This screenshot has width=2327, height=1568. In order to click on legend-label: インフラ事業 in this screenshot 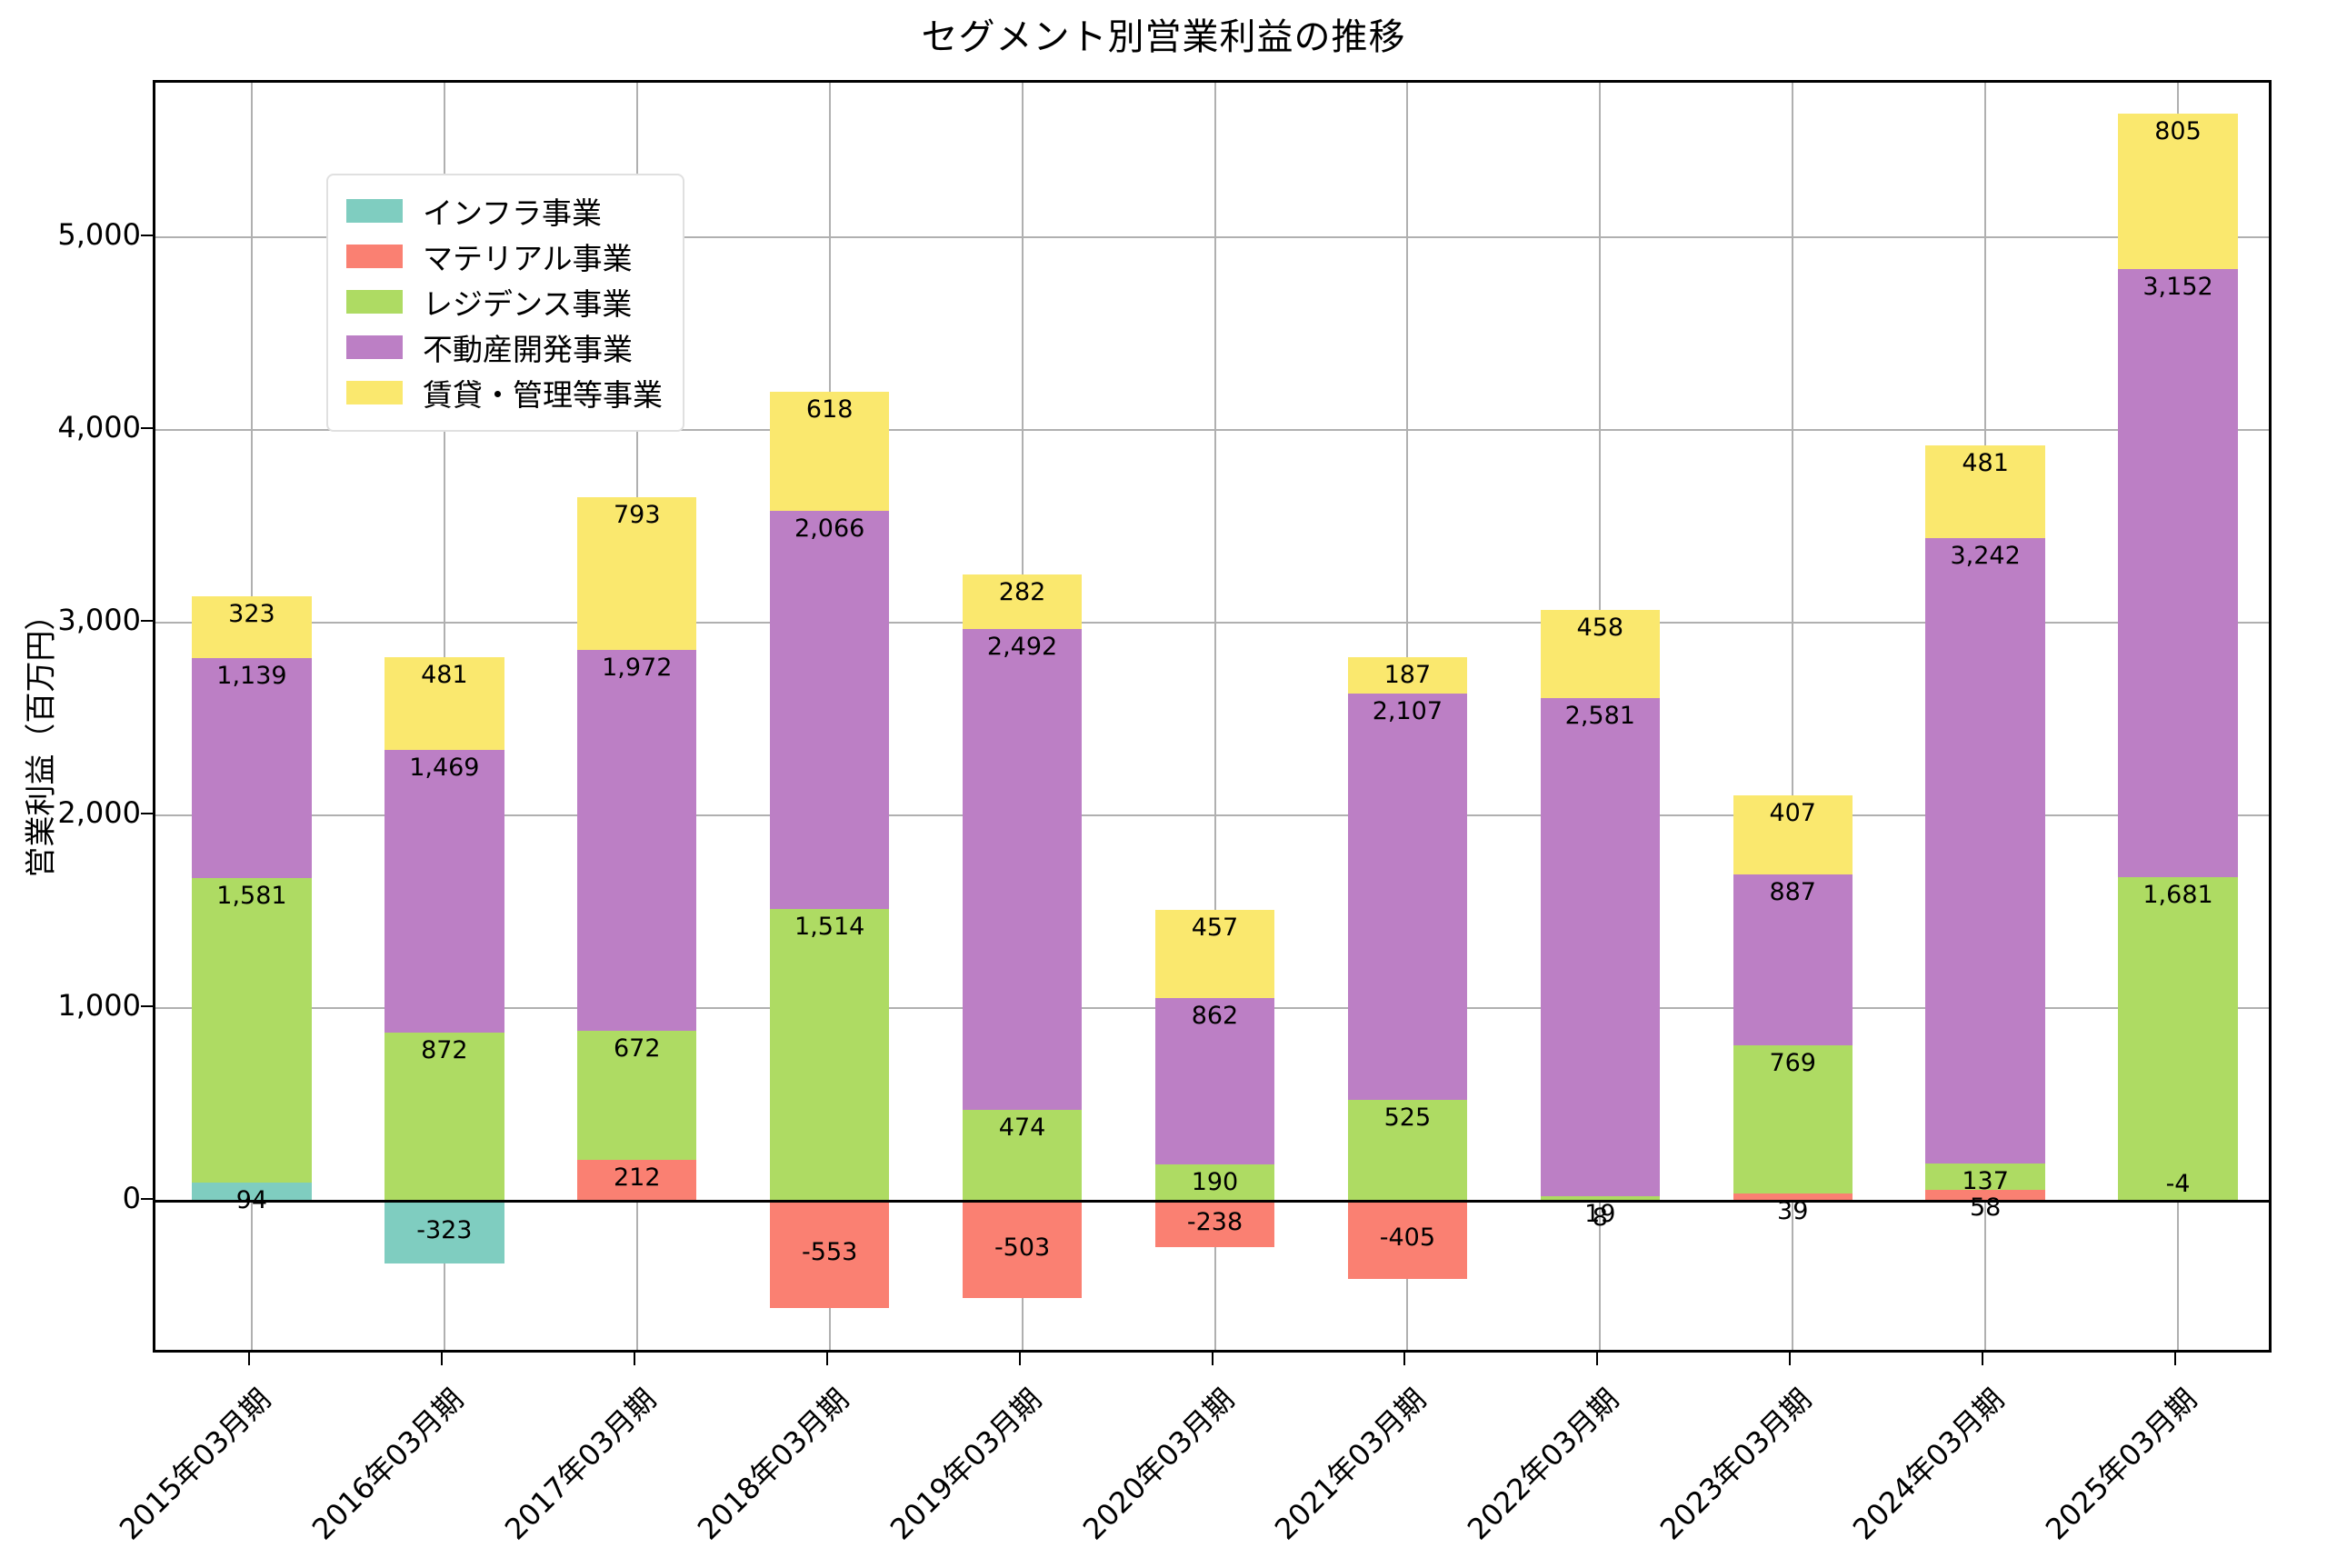, I will do `click(513, 213)`.